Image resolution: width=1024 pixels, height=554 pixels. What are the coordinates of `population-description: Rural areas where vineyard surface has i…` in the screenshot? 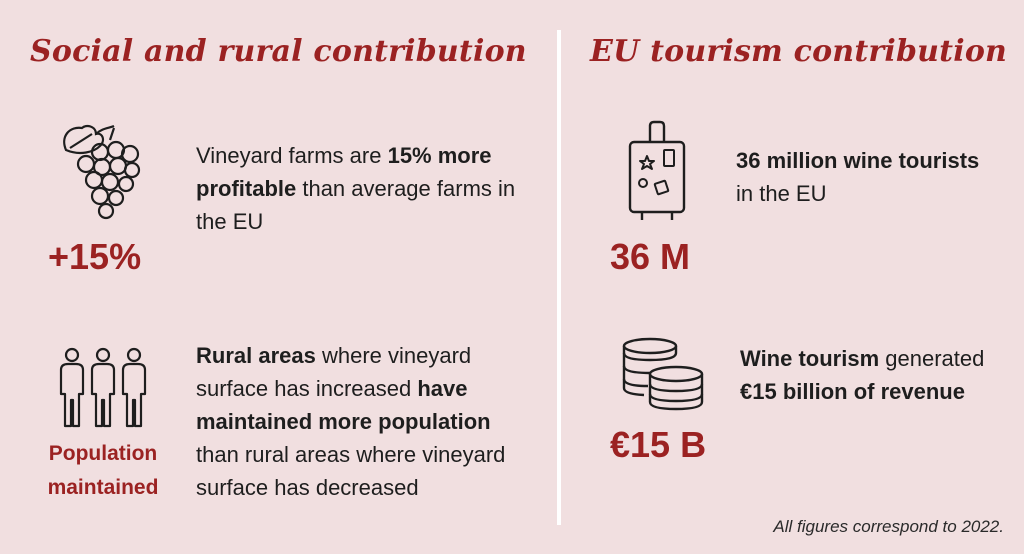 It's located at (351, 421).